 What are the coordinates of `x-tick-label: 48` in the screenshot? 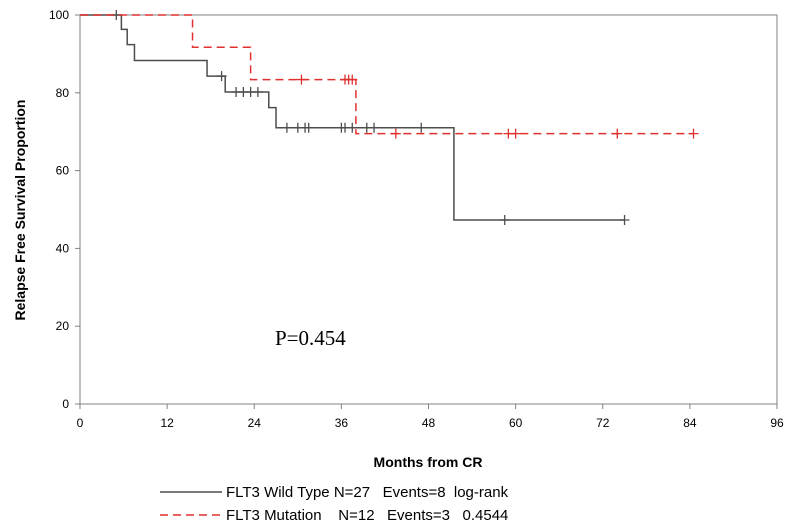 It's located at (429, 423).